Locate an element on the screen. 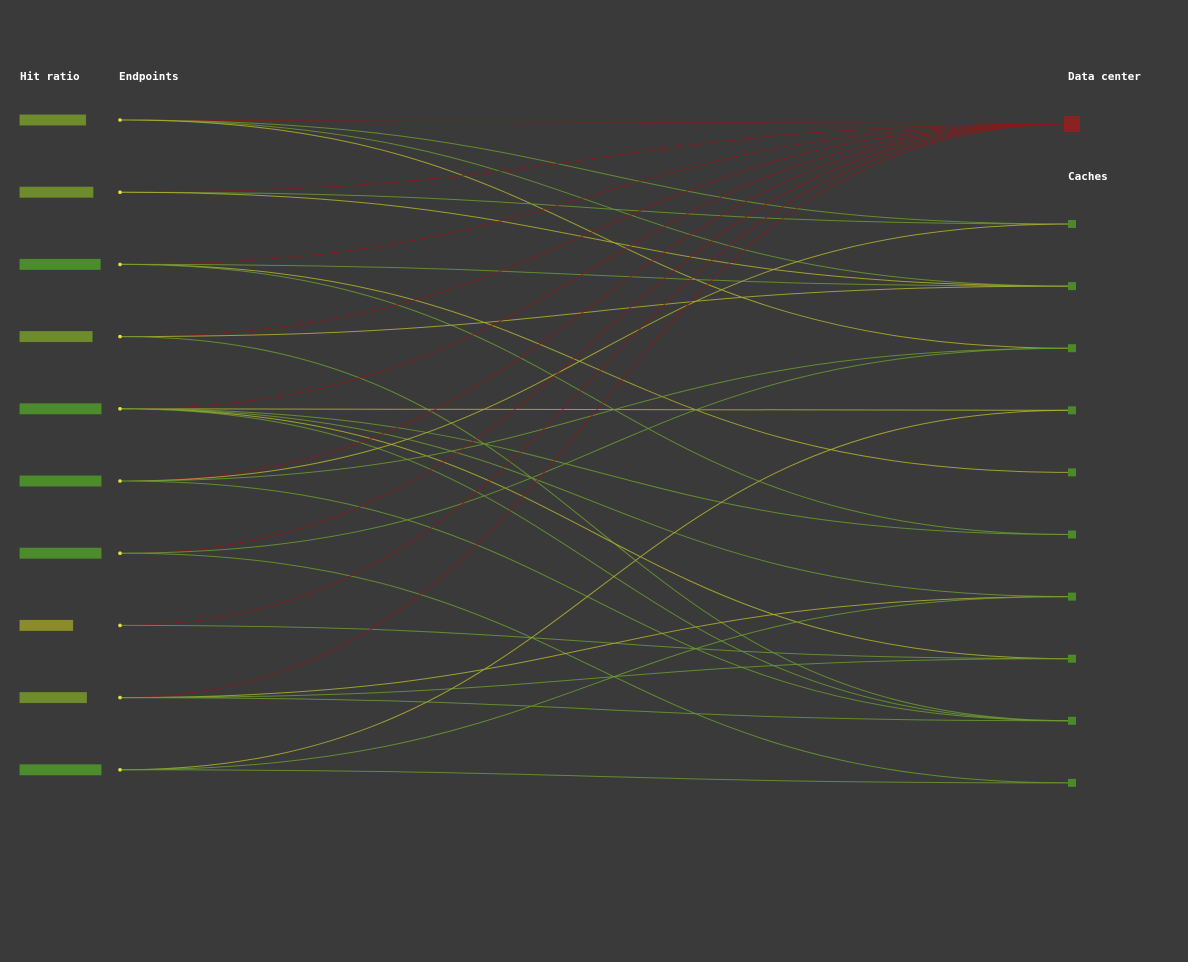 This screenshot has height=962, width=1188. data-center-node is located at coordinates (1072, 124).